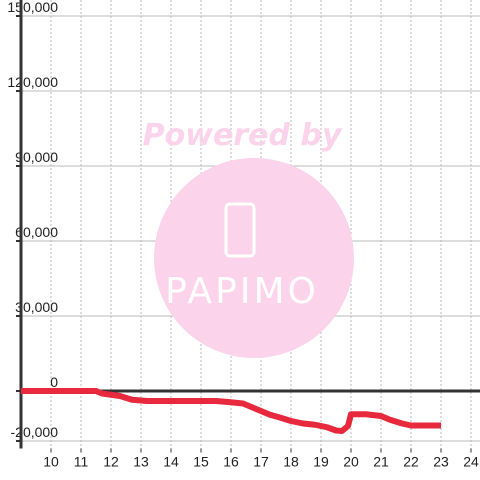 The image size is (480, 480). Describe the element at coordinates (291, 462) in the screenshot. I see `x-tick-label: 18` at that location.